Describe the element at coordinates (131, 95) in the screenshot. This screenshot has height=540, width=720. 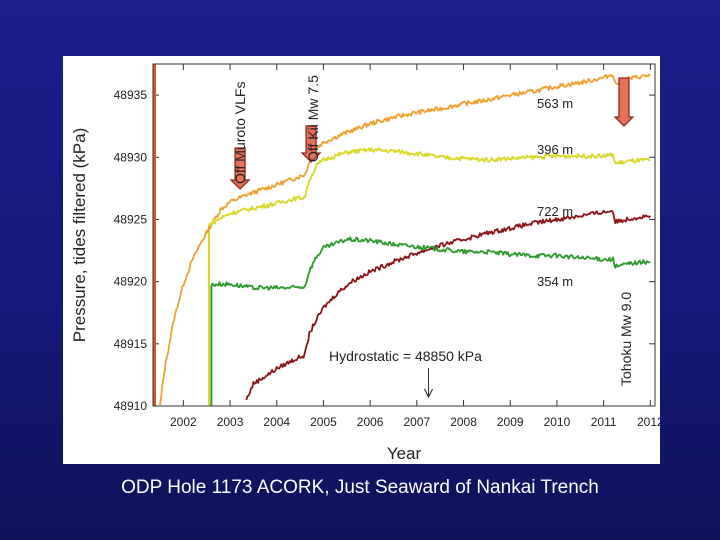
I see `y-tick-label: 48935` at that location.